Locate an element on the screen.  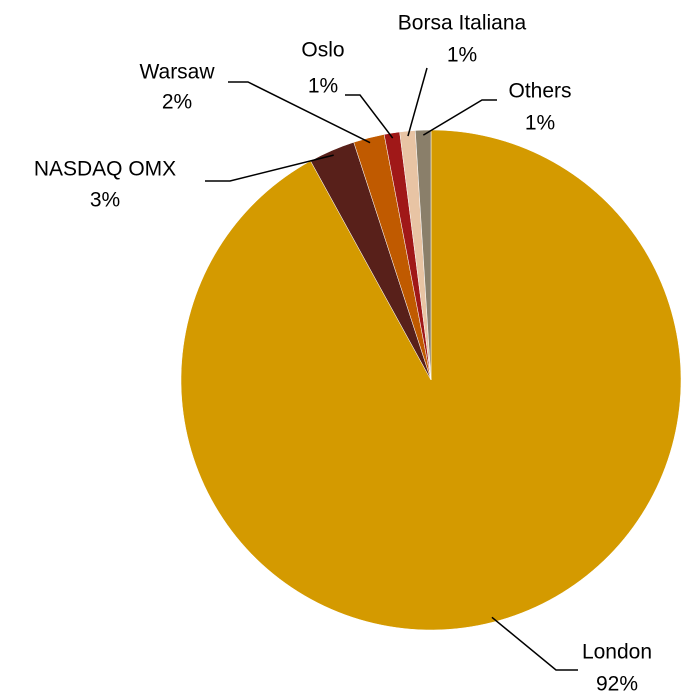
slice-label: Warsaw is located at coordinates (177, 72).